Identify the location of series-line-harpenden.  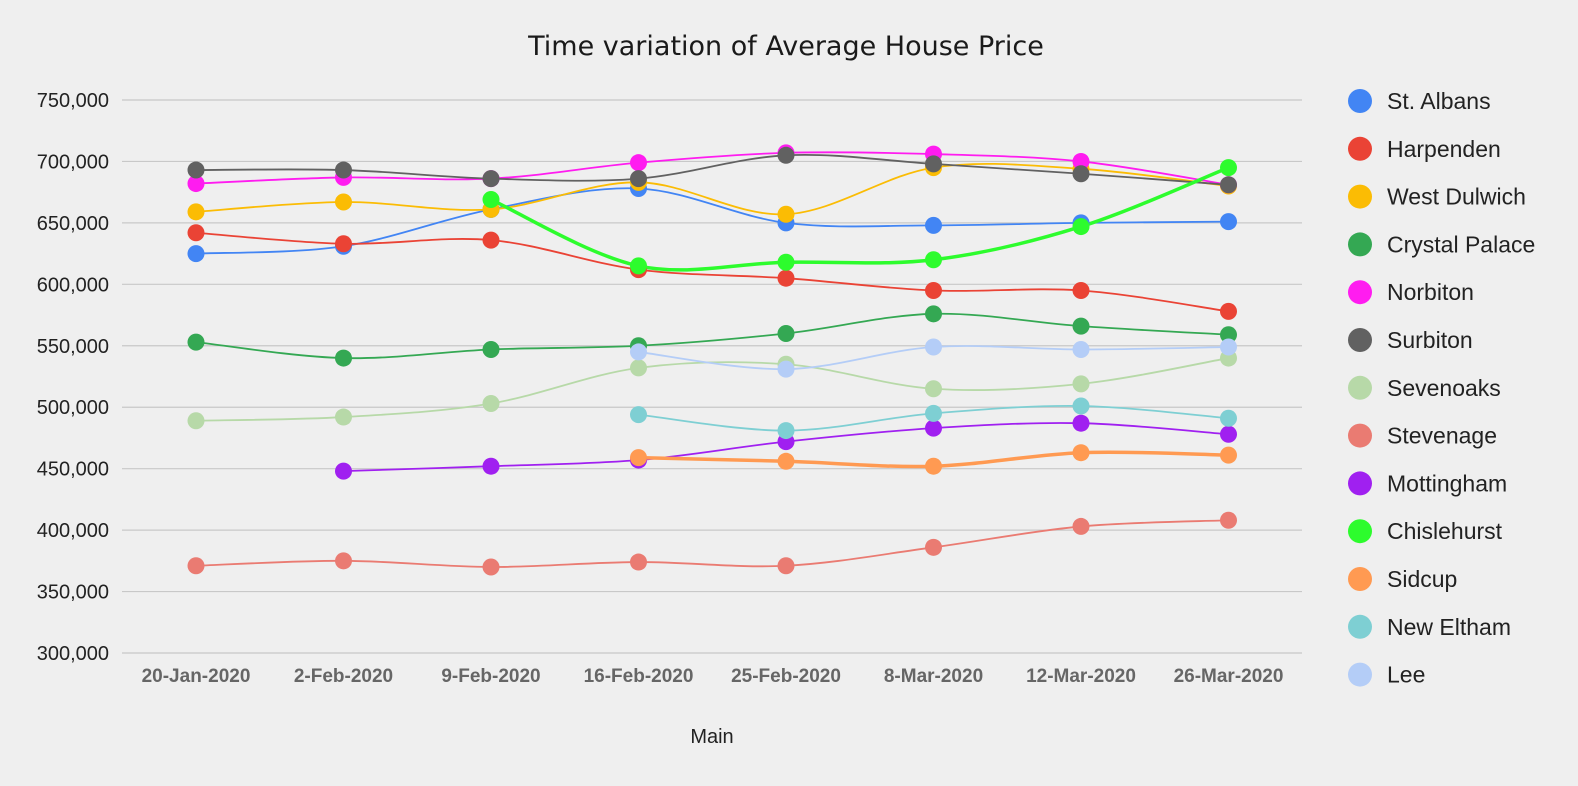
(712, 272).